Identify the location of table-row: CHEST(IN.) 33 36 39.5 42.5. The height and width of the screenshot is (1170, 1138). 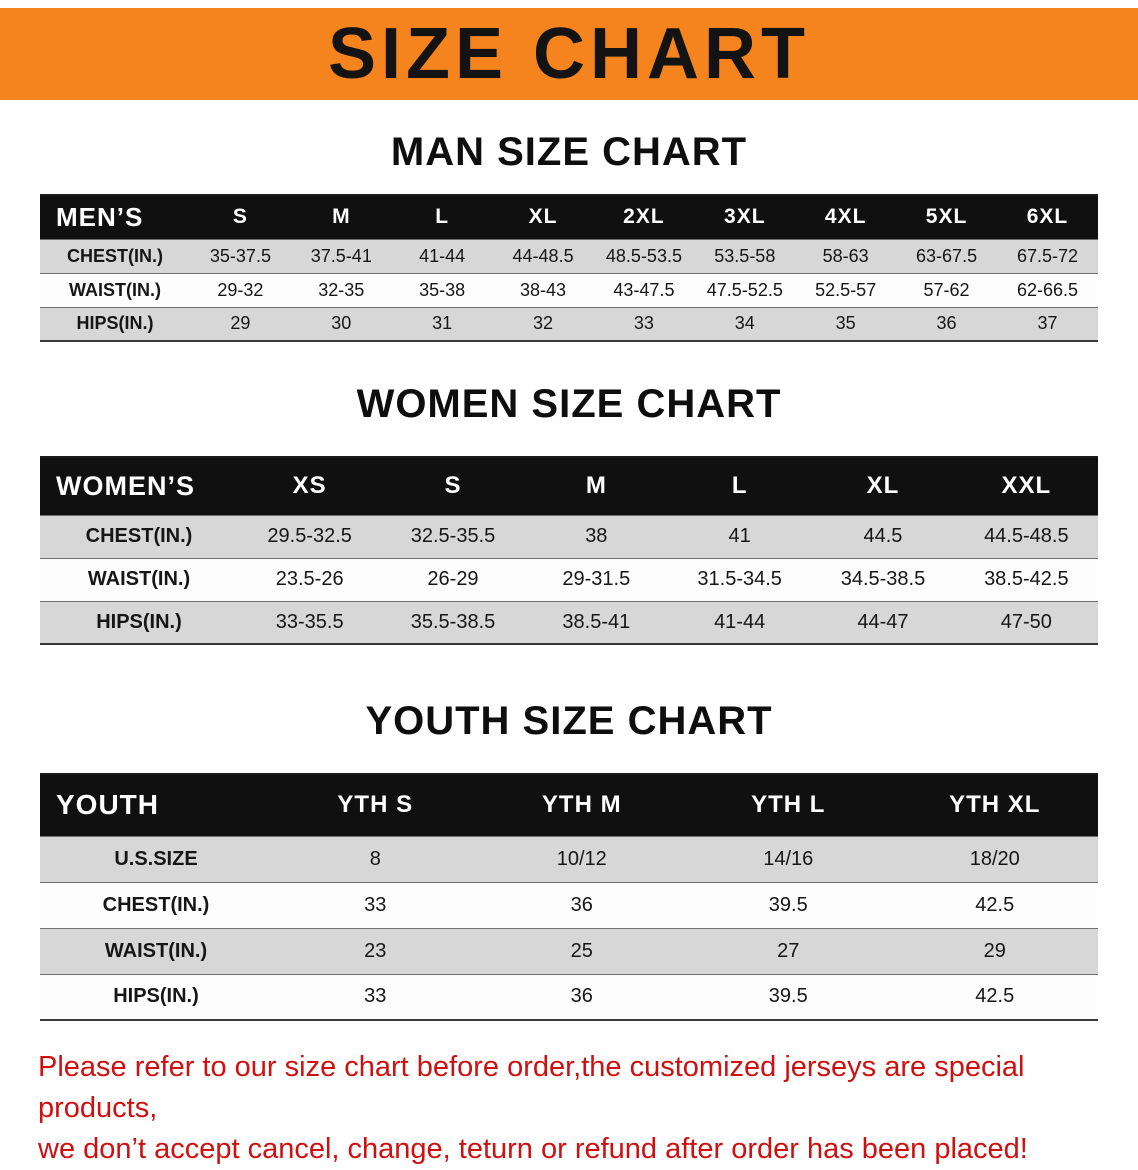
(569, 904).